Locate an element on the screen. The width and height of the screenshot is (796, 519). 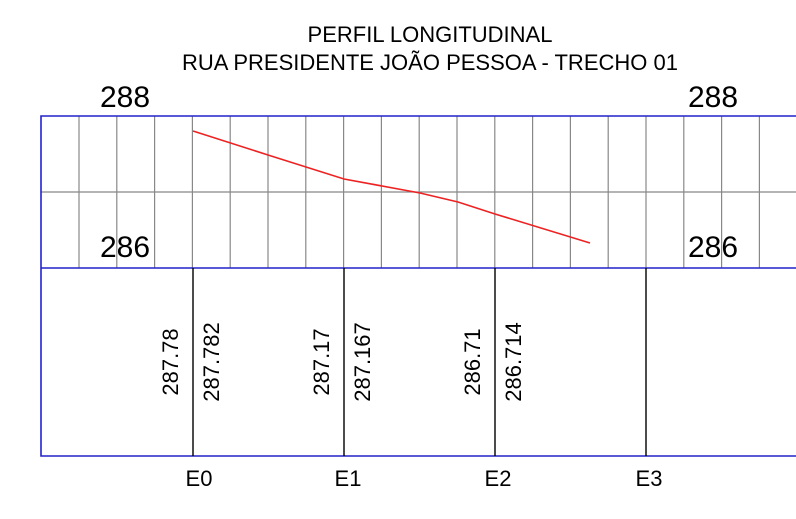
design-elevation: 287.782 is located at coordinates (211, 362).